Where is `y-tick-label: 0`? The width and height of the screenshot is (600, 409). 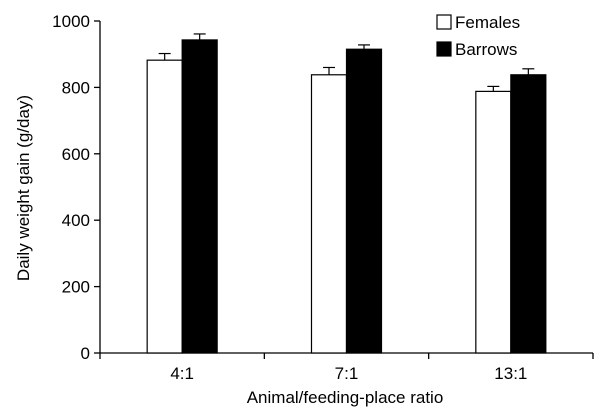 y-tick-label: 0 is located at coordinates (85, 353).